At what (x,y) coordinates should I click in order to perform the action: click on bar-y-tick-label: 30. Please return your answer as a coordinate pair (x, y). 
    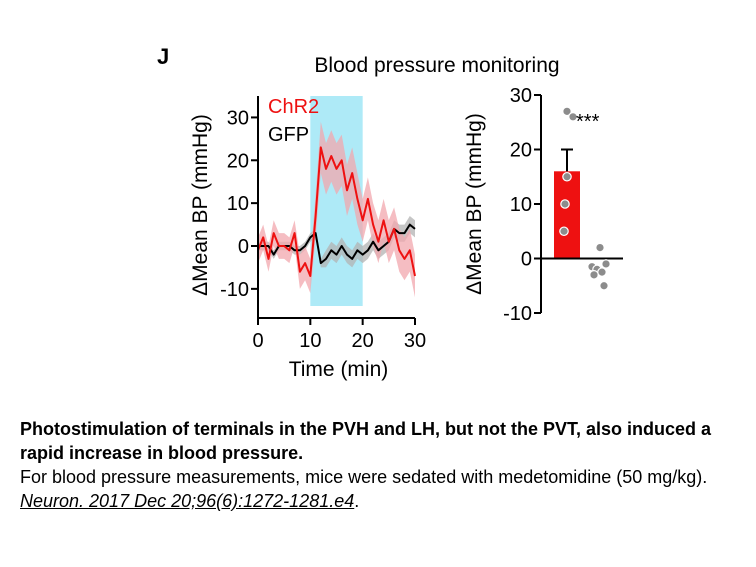
    Looking at the image, I should click on (521, 96).